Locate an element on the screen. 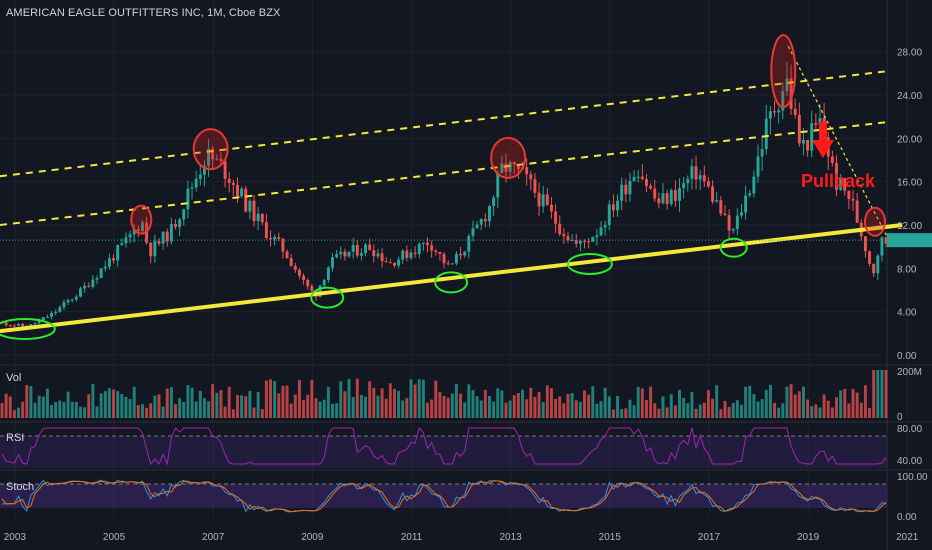  volume-tick-label: 200M is located at coordinates (909, 372).